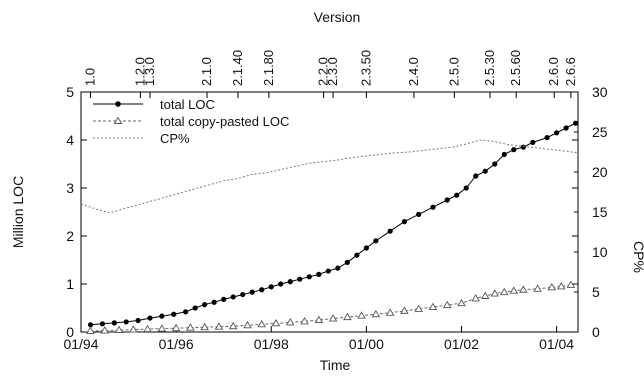 This screenshot has height=377, width=644. Describe the element at coordinates (596, 292) in the screenshot. I see `y2-tick-label: 5` at that location.